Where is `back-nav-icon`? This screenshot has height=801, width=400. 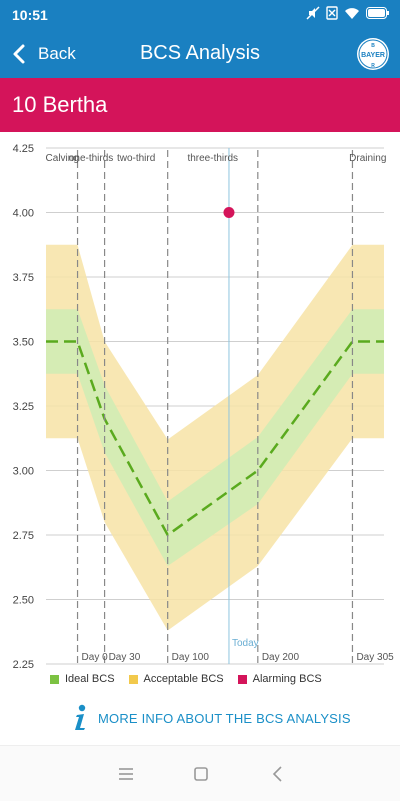
back-nav-icon is located at coordinates (278, 774).